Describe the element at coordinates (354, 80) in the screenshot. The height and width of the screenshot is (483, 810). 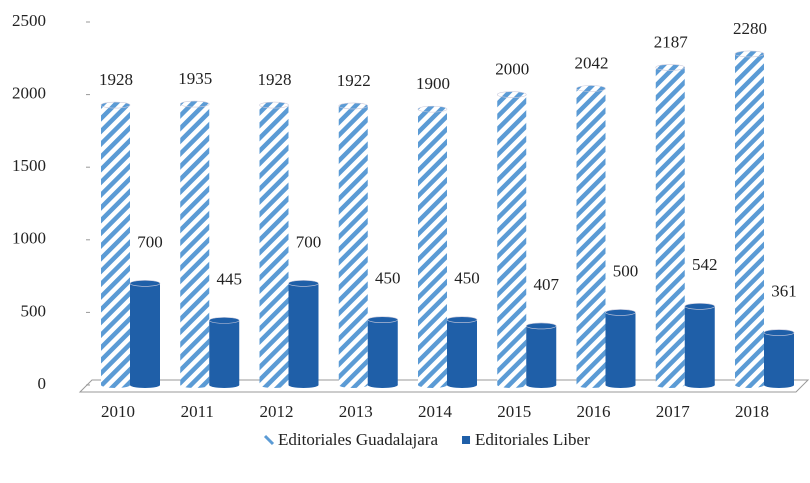
I see `value-label: 1922` at that location.